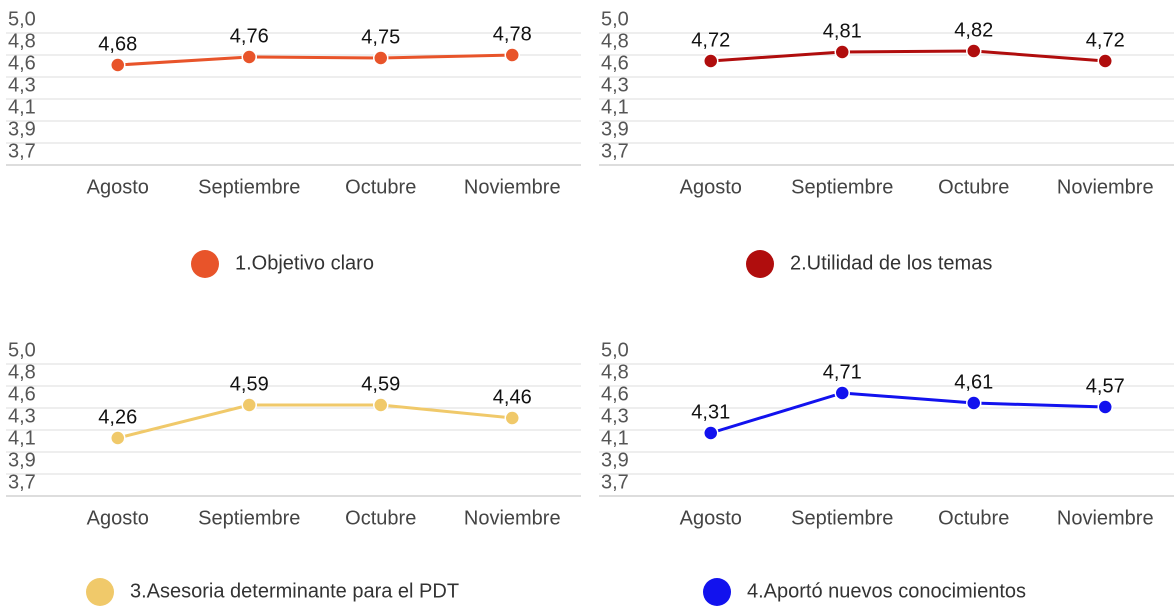  I want to click on data-label: 4,68, so click(117, 44).